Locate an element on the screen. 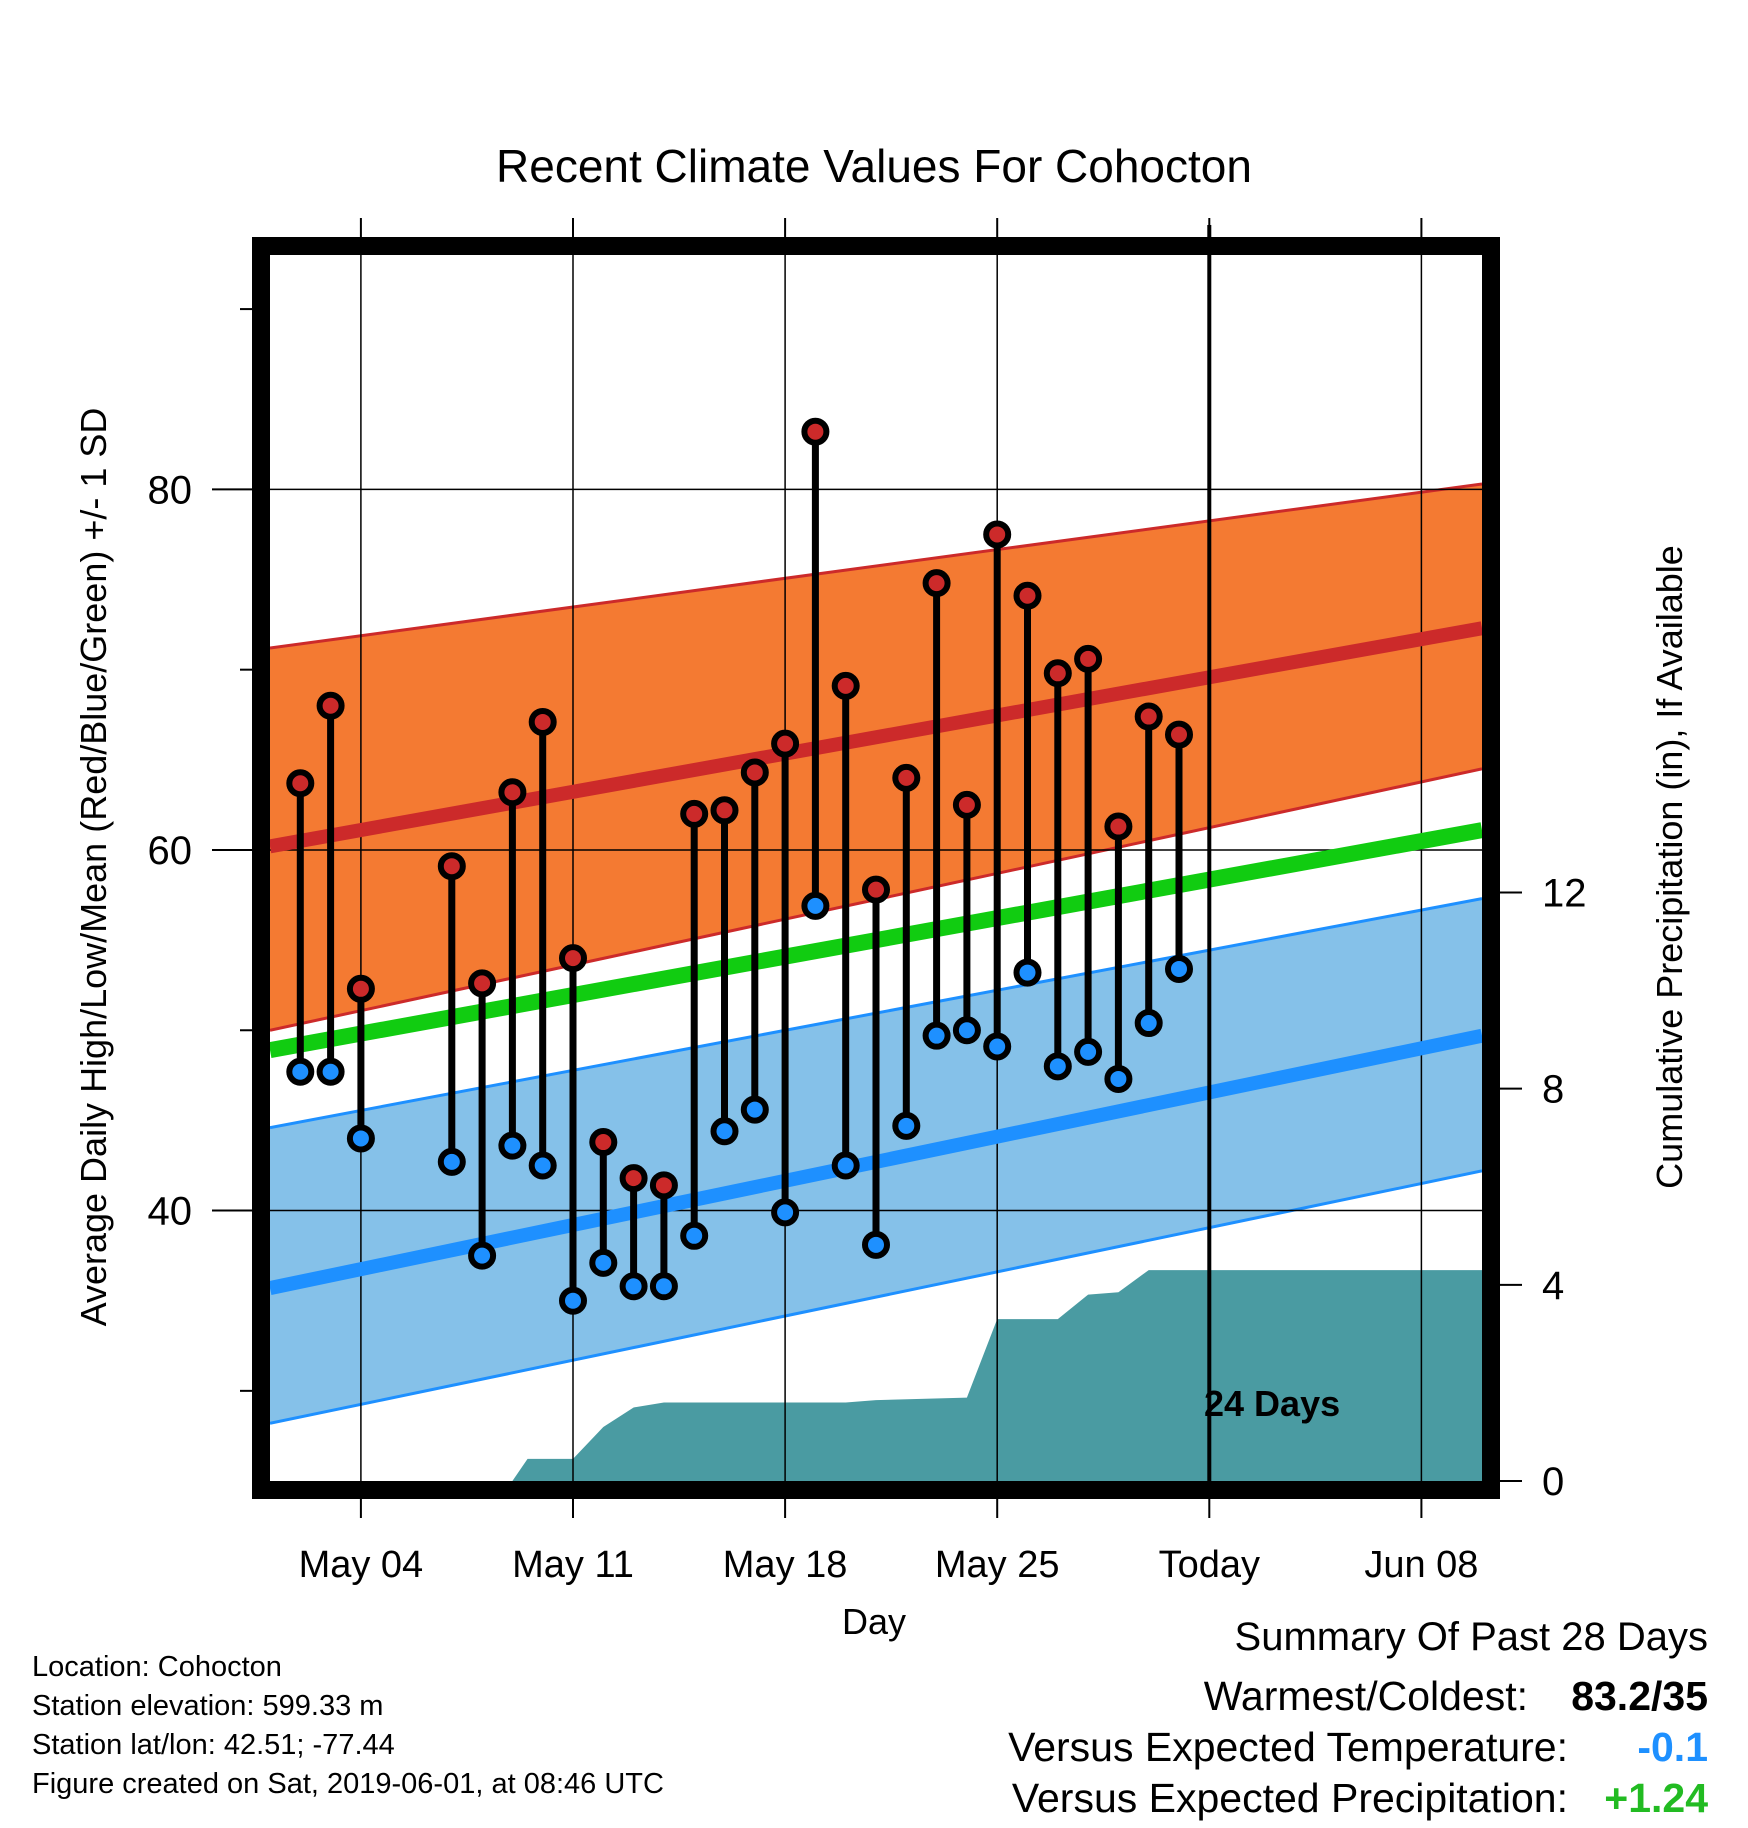 The width and height of the screenshot is (1748, 1828). y-tick-label: 60 is located at coordinates (170, 851).